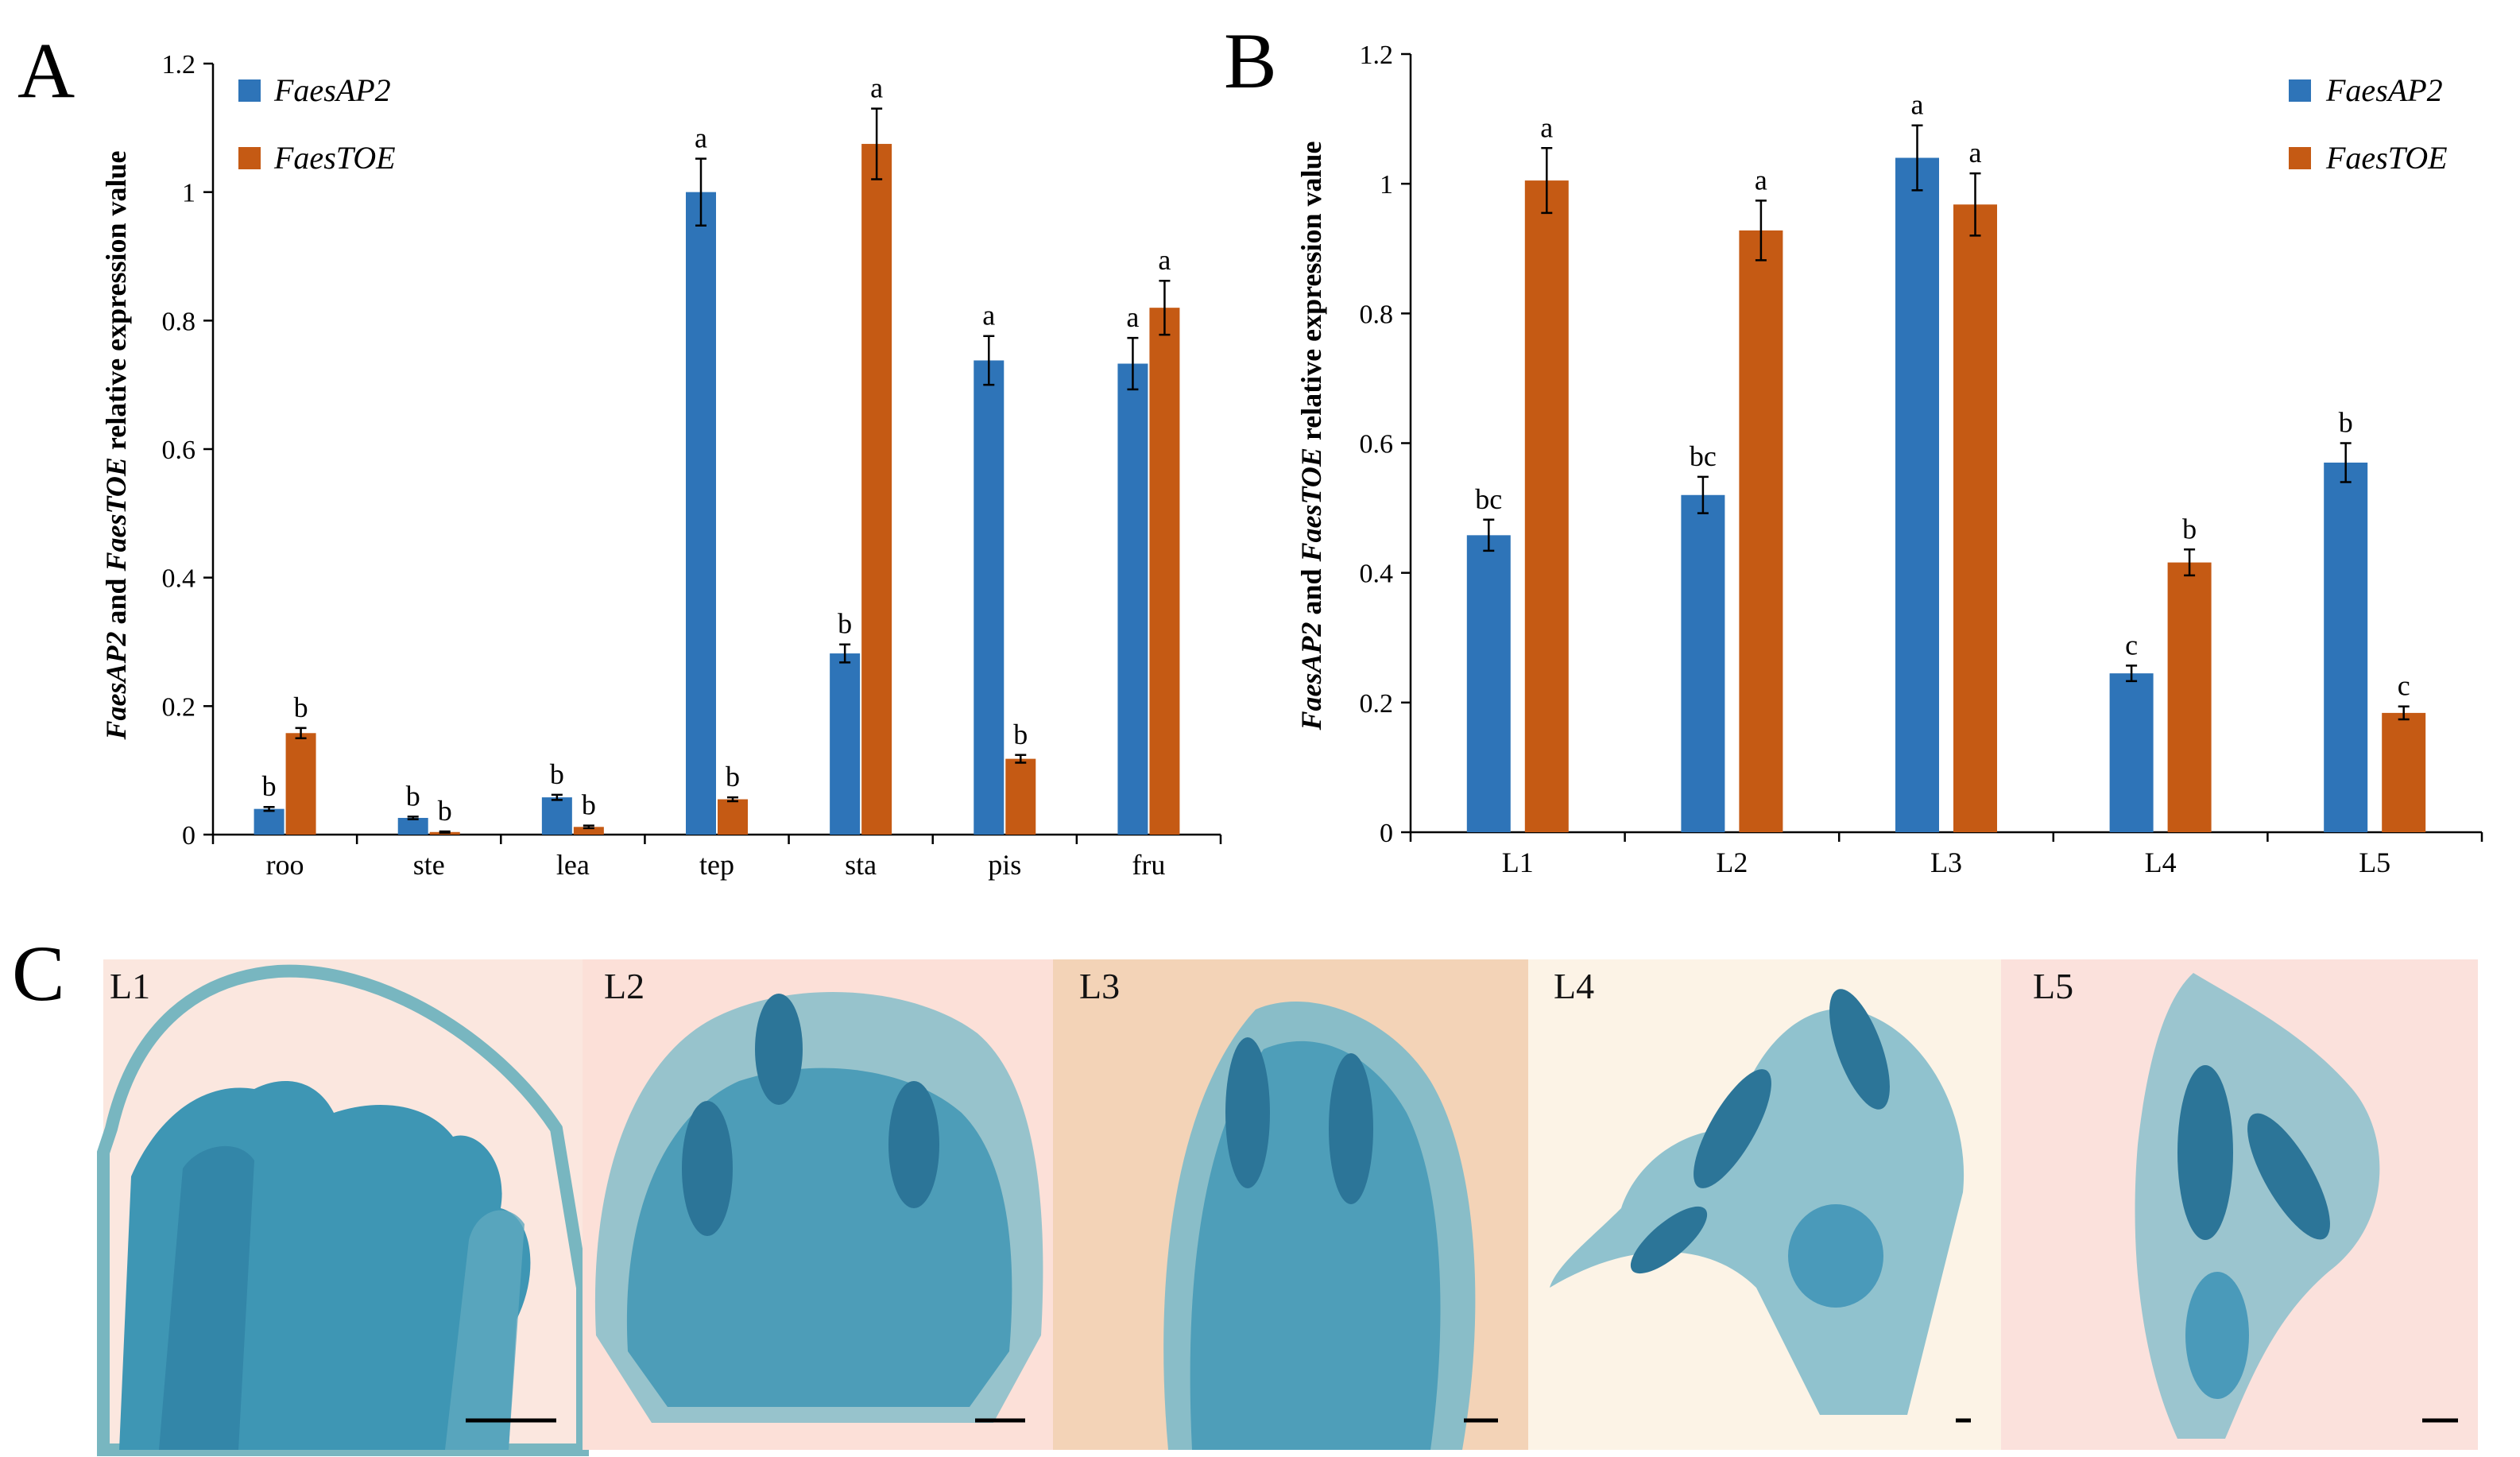 Image resolution: width=2520 pixels, height=1457 pixels. Describe the element at coordinates (334, 158) in the screenshot. I see `legend-label-faestoe: FaesTOE` at that location.